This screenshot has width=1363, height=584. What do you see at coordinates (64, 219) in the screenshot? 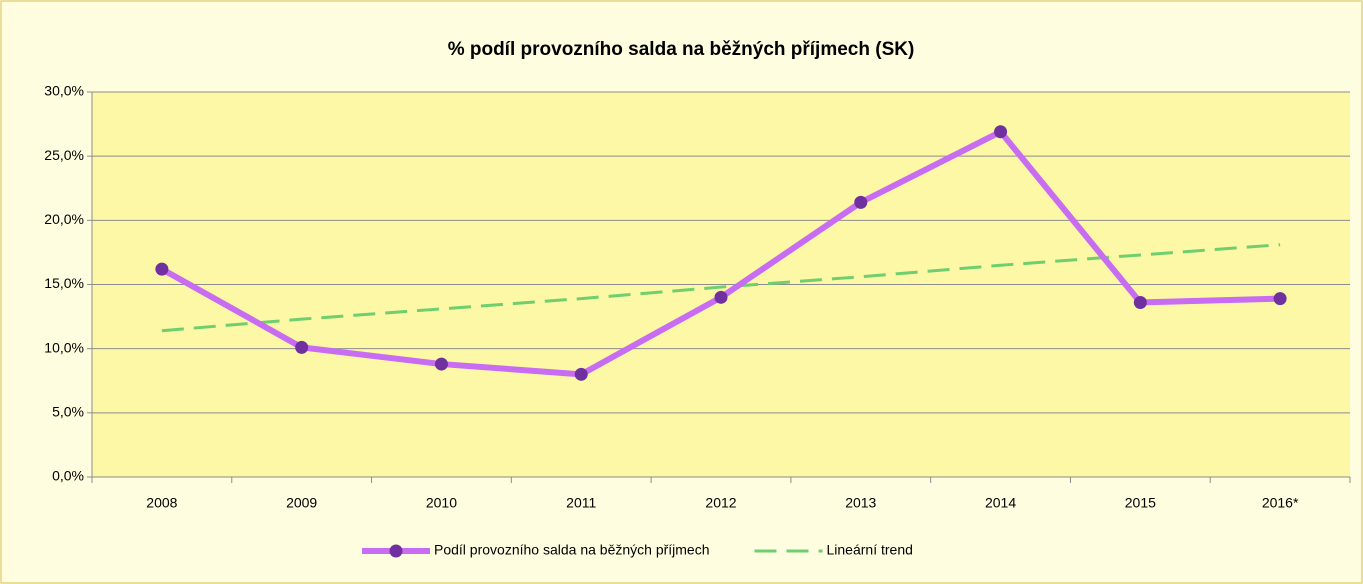
I see `y-tick-label: 20,0%` at bounding box center [64, 219].